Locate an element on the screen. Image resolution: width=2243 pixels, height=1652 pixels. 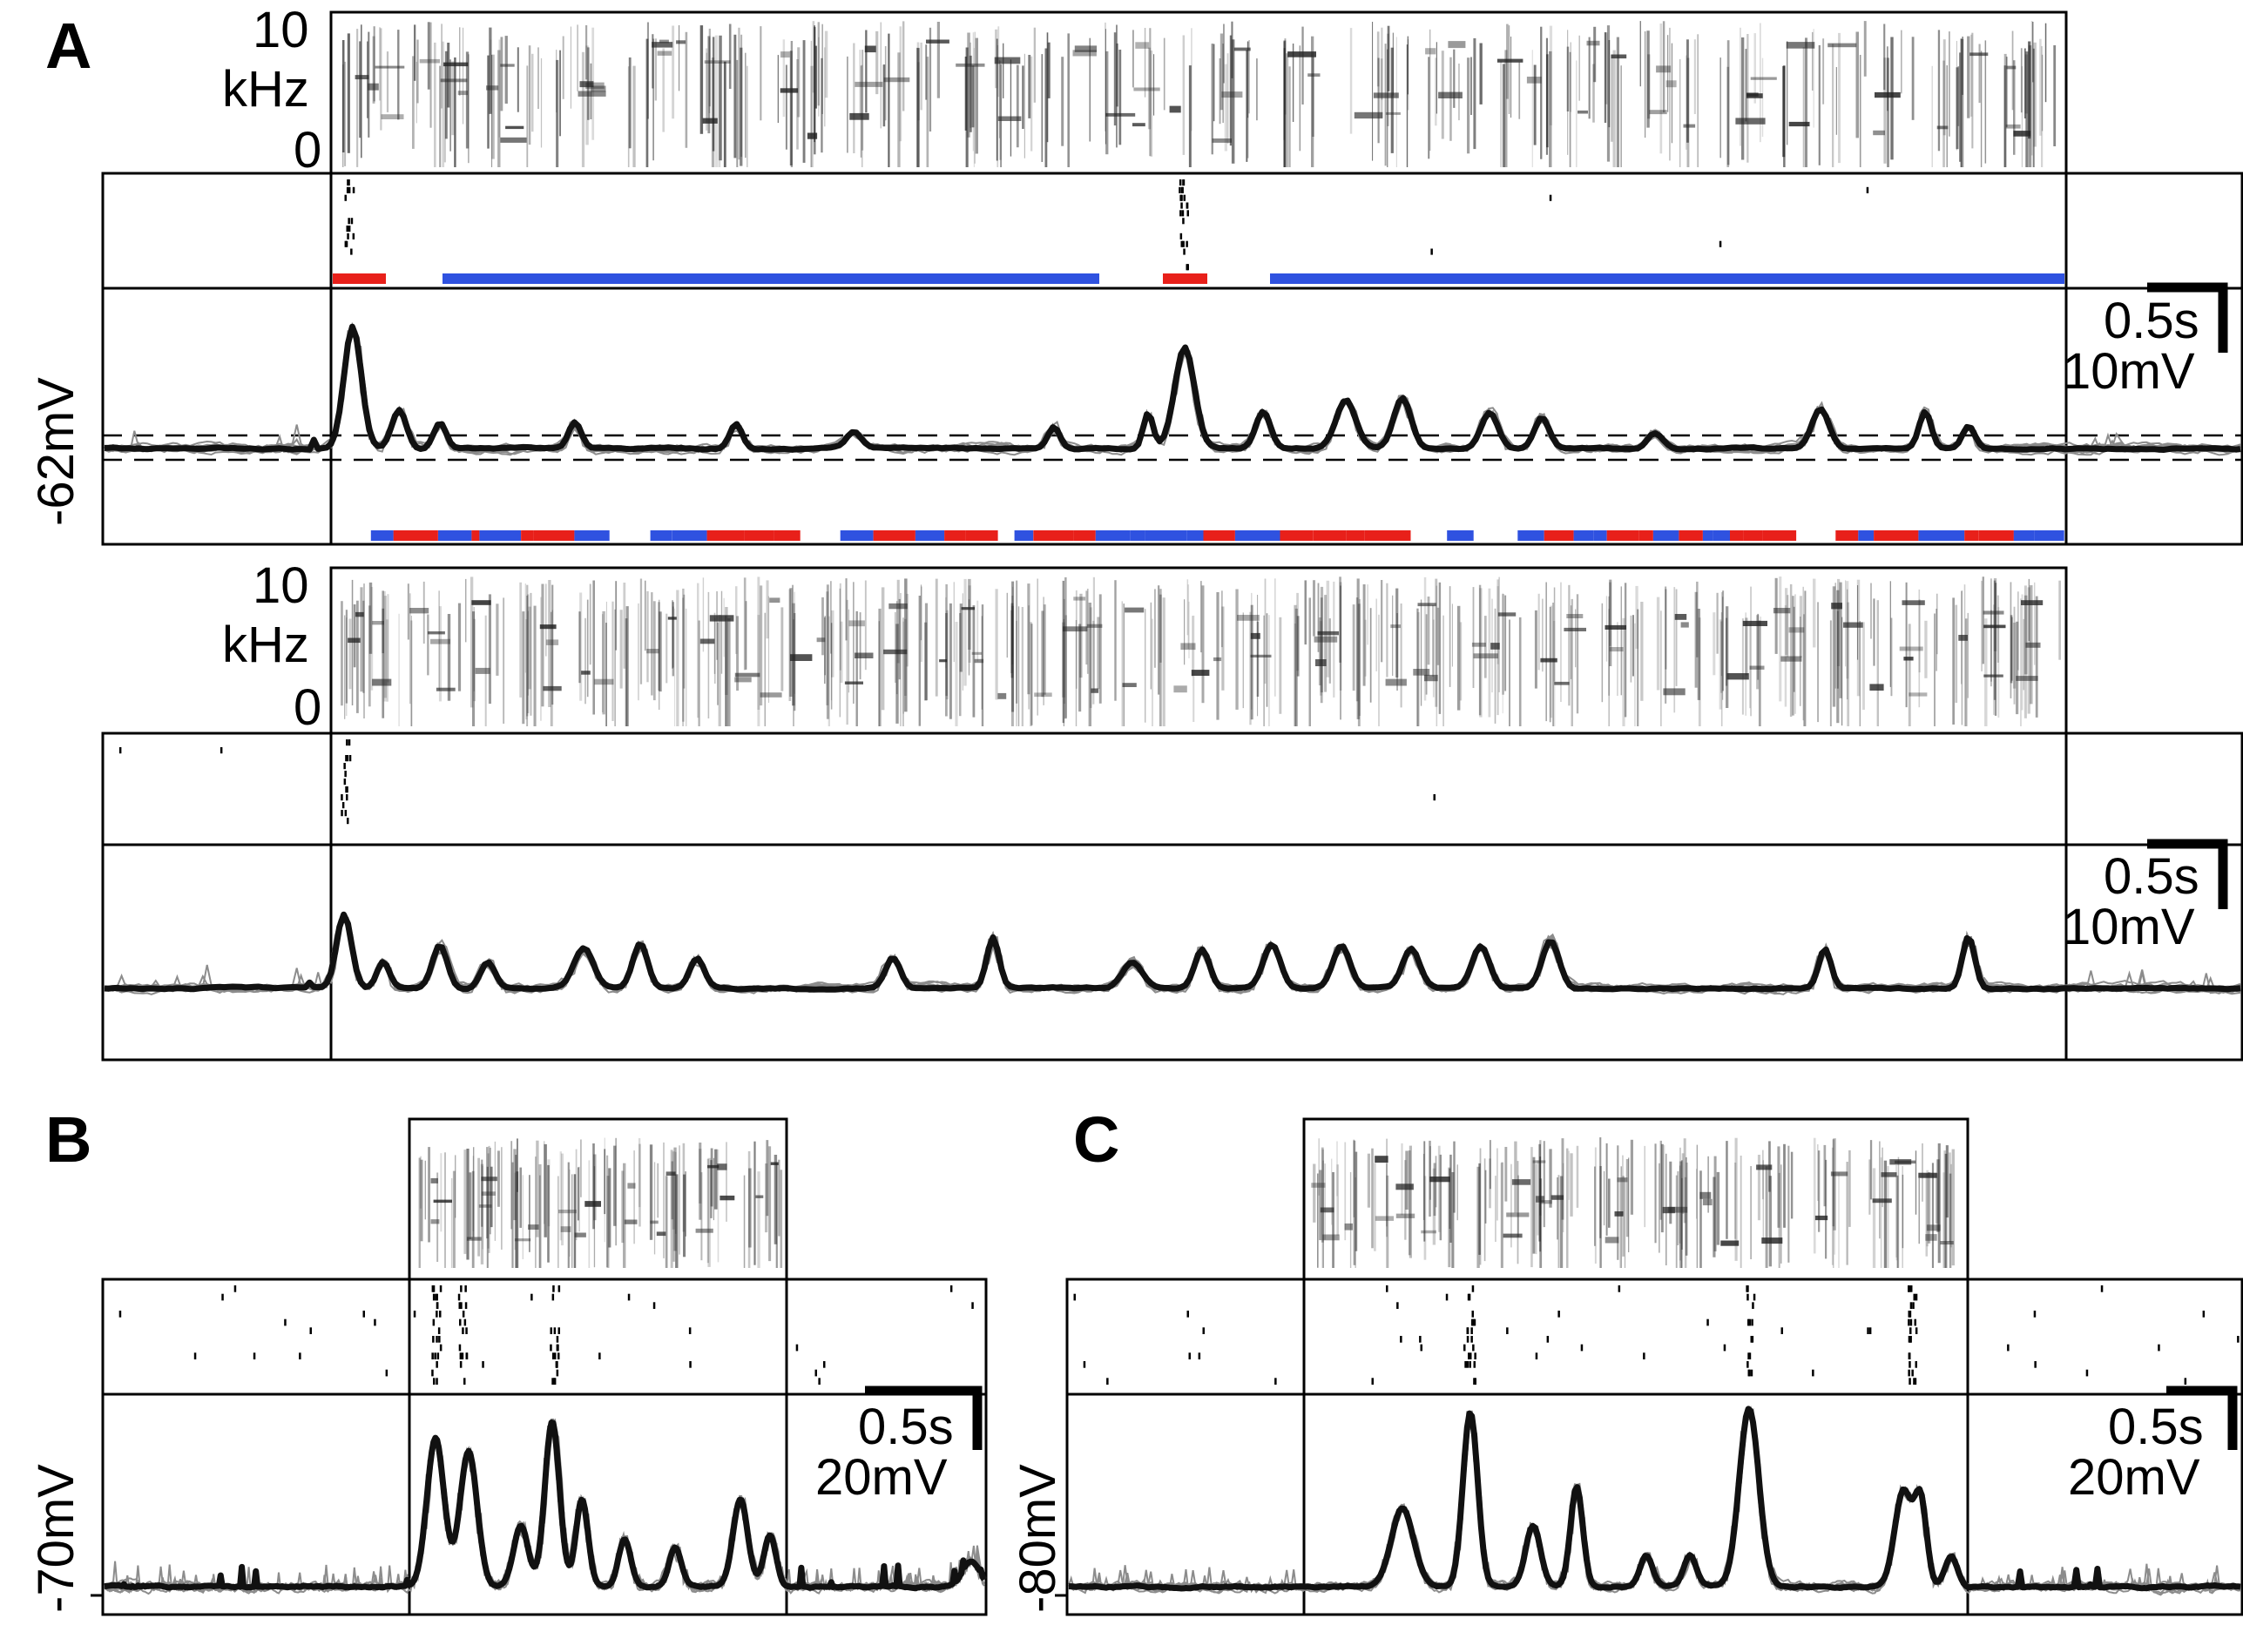
b-raster-frame is located at coordinates (545, 1337).